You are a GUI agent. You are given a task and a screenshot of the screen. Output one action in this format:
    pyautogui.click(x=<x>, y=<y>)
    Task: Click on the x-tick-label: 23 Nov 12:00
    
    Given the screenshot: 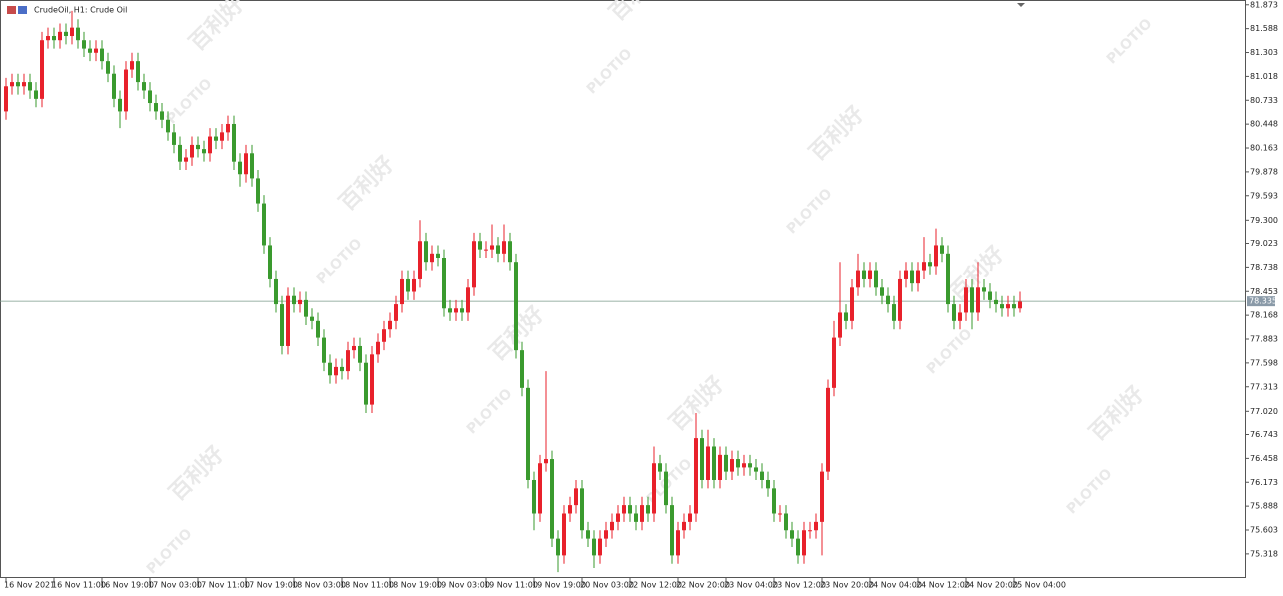 What is the action you would take?
    pyautogui.click(x=799, y=585)
    